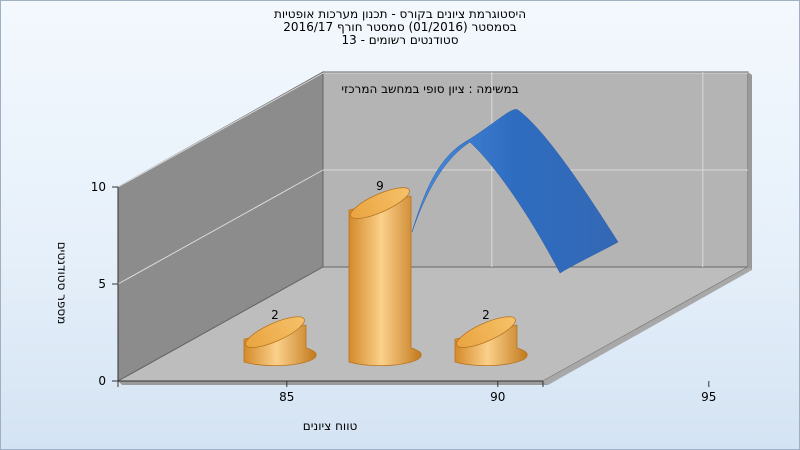 The width and height of the screenshot is (800, 450). What do you see at coordinates (429, 89) in the screenshot?
I see `chart-subtitle: במשימה : ציון סופי במחשב המרכזי` at bounding box center [429, 89].